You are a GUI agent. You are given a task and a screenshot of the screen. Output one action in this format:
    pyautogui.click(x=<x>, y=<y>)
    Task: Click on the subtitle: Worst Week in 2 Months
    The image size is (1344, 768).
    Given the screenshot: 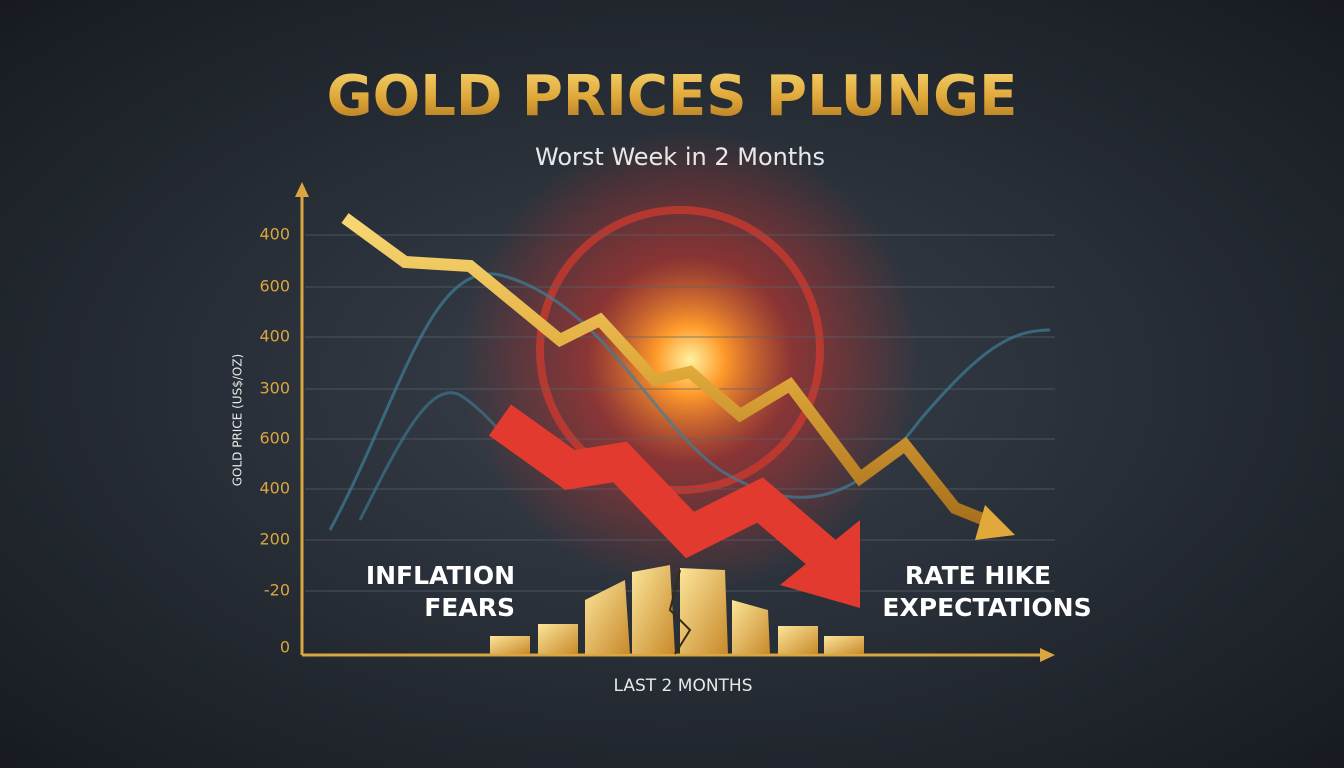 What is the action you would take?
    pyautogui.click(x=680, y=157)
    